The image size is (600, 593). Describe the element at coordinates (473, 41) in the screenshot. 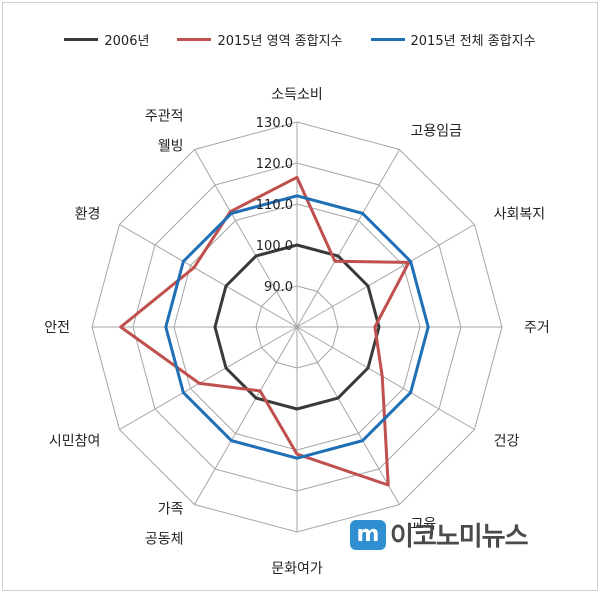

I see `legend-label-2015-total: 2015년 전체 종합지수` at that location.